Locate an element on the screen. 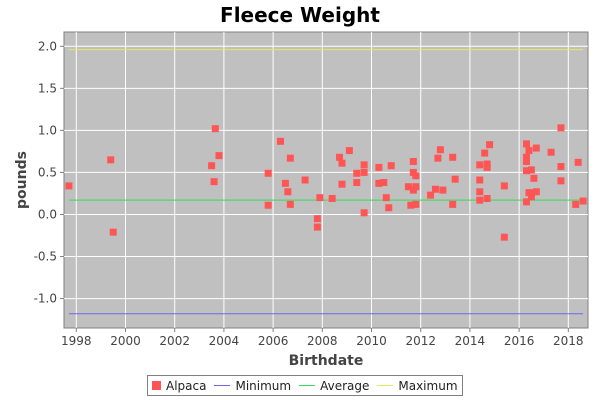 This screenshot has height=400, width=600. legend-swatch-maximum is located at coordinates (385, 385).